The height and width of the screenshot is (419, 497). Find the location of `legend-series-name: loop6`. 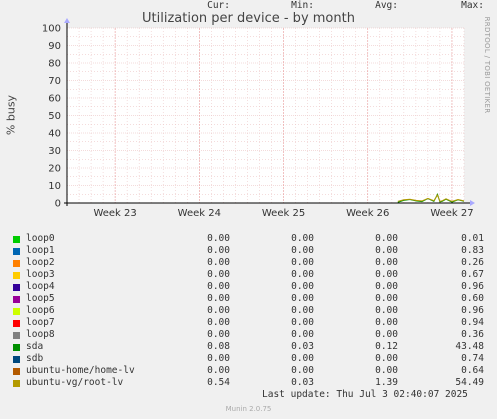

legend-series-name: loop6 is located at coordinates (40, 310).